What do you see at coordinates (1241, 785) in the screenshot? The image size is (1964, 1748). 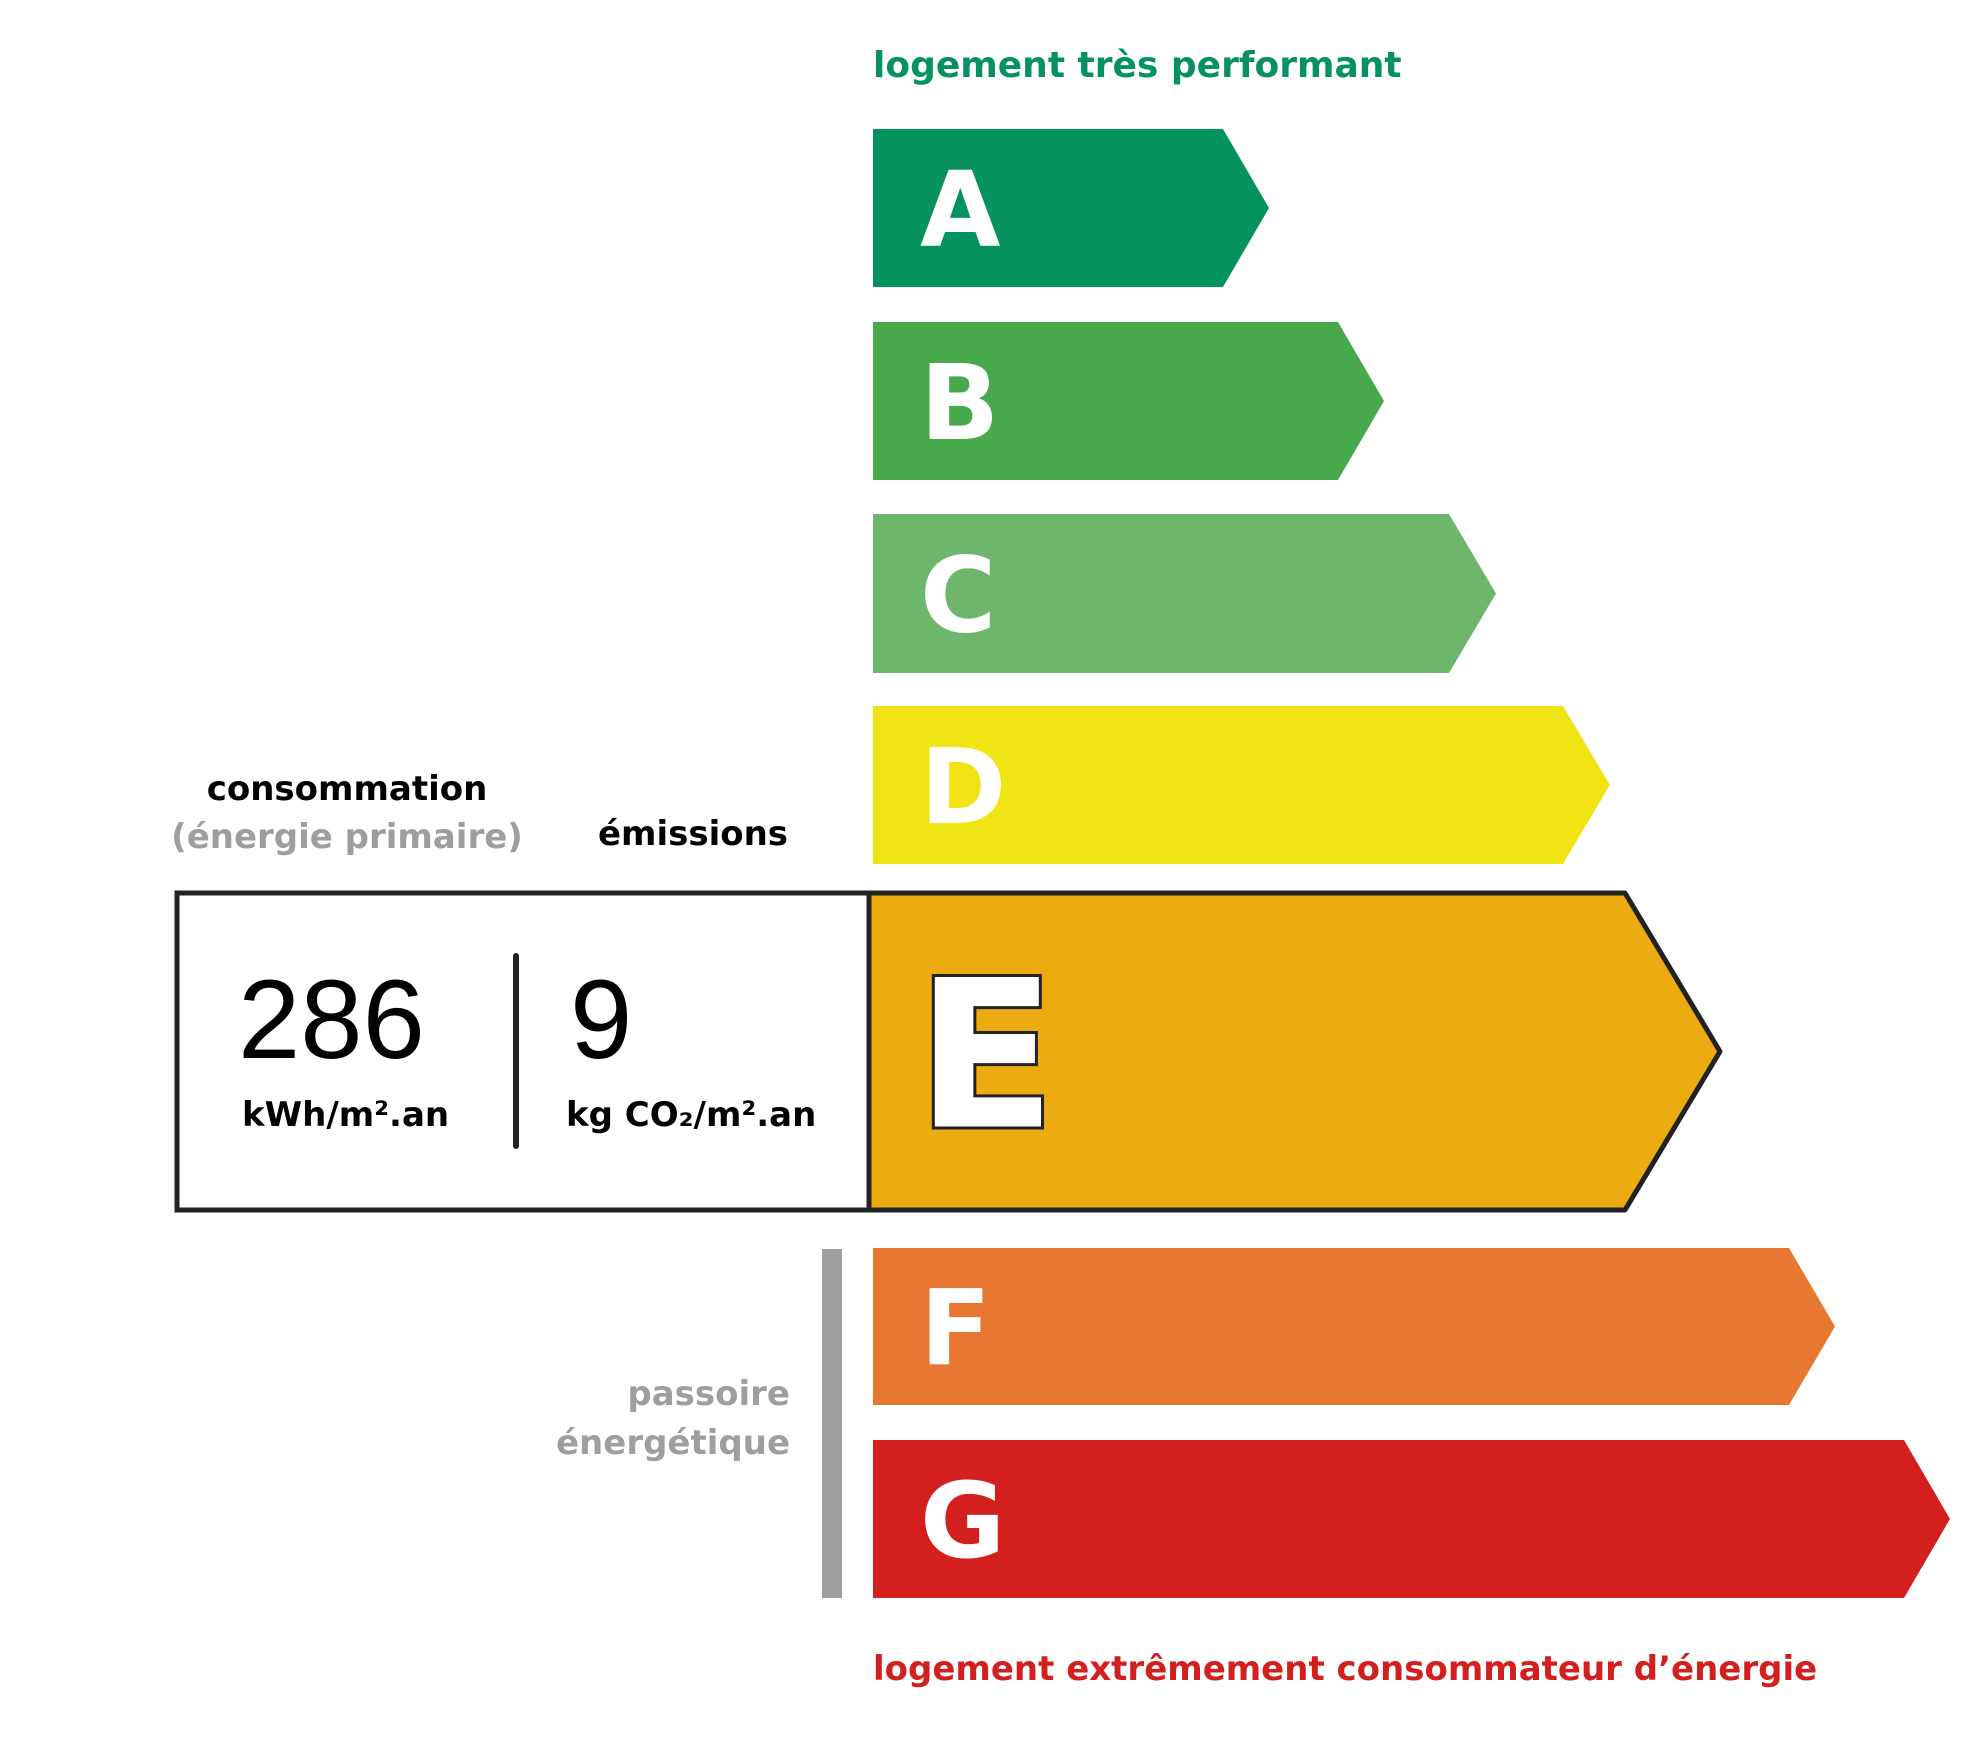 I see `energy-class-bar-d` at bounding box center [1241, 785].